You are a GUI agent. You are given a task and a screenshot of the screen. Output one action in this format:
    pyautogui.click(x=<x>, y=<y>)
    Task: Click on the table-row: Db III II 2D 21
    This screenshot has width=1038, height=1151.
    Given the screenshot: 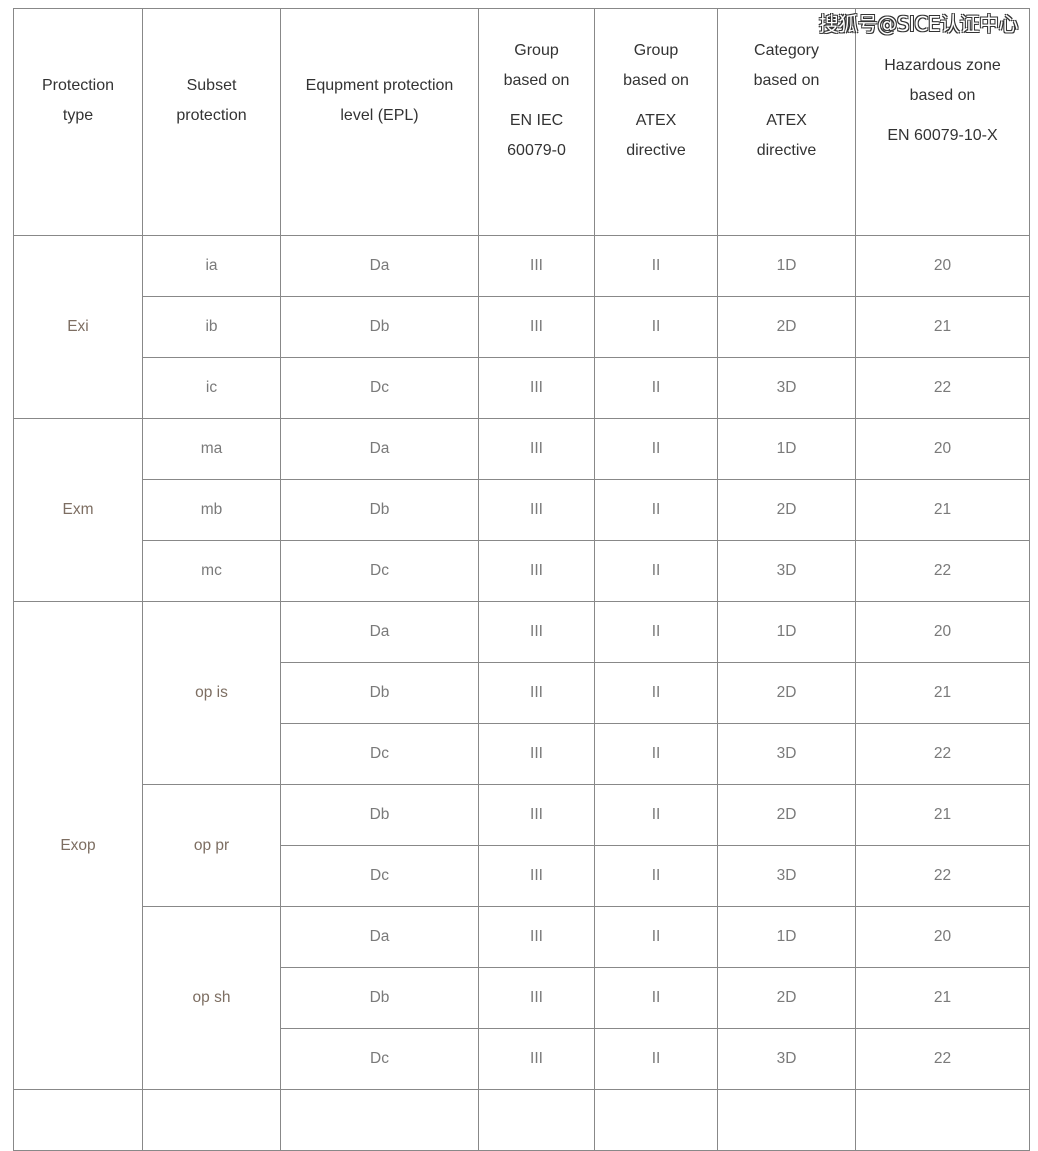 What is the action you would take?
    pyautogui.click(x=522, y=693)
    